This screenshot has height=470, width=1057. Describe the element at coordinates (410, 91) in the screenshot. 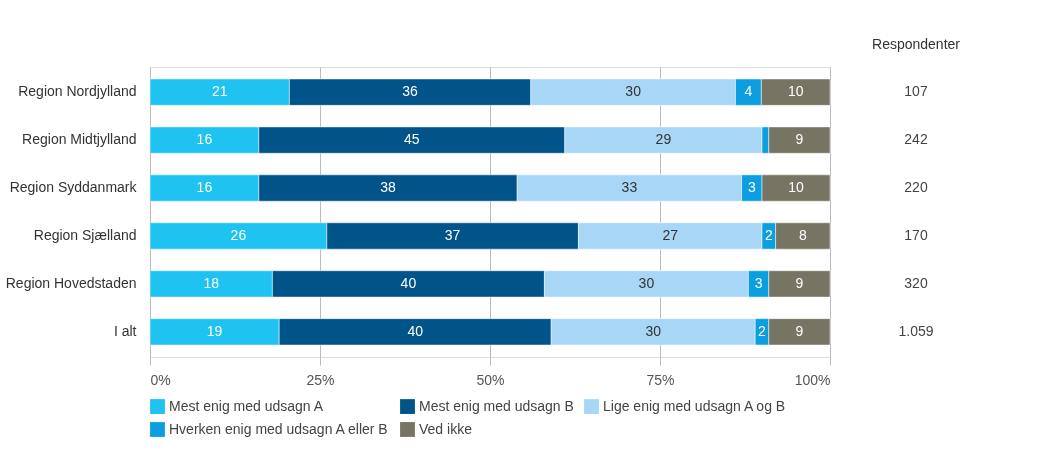

I see `data-label: 36` at that location.